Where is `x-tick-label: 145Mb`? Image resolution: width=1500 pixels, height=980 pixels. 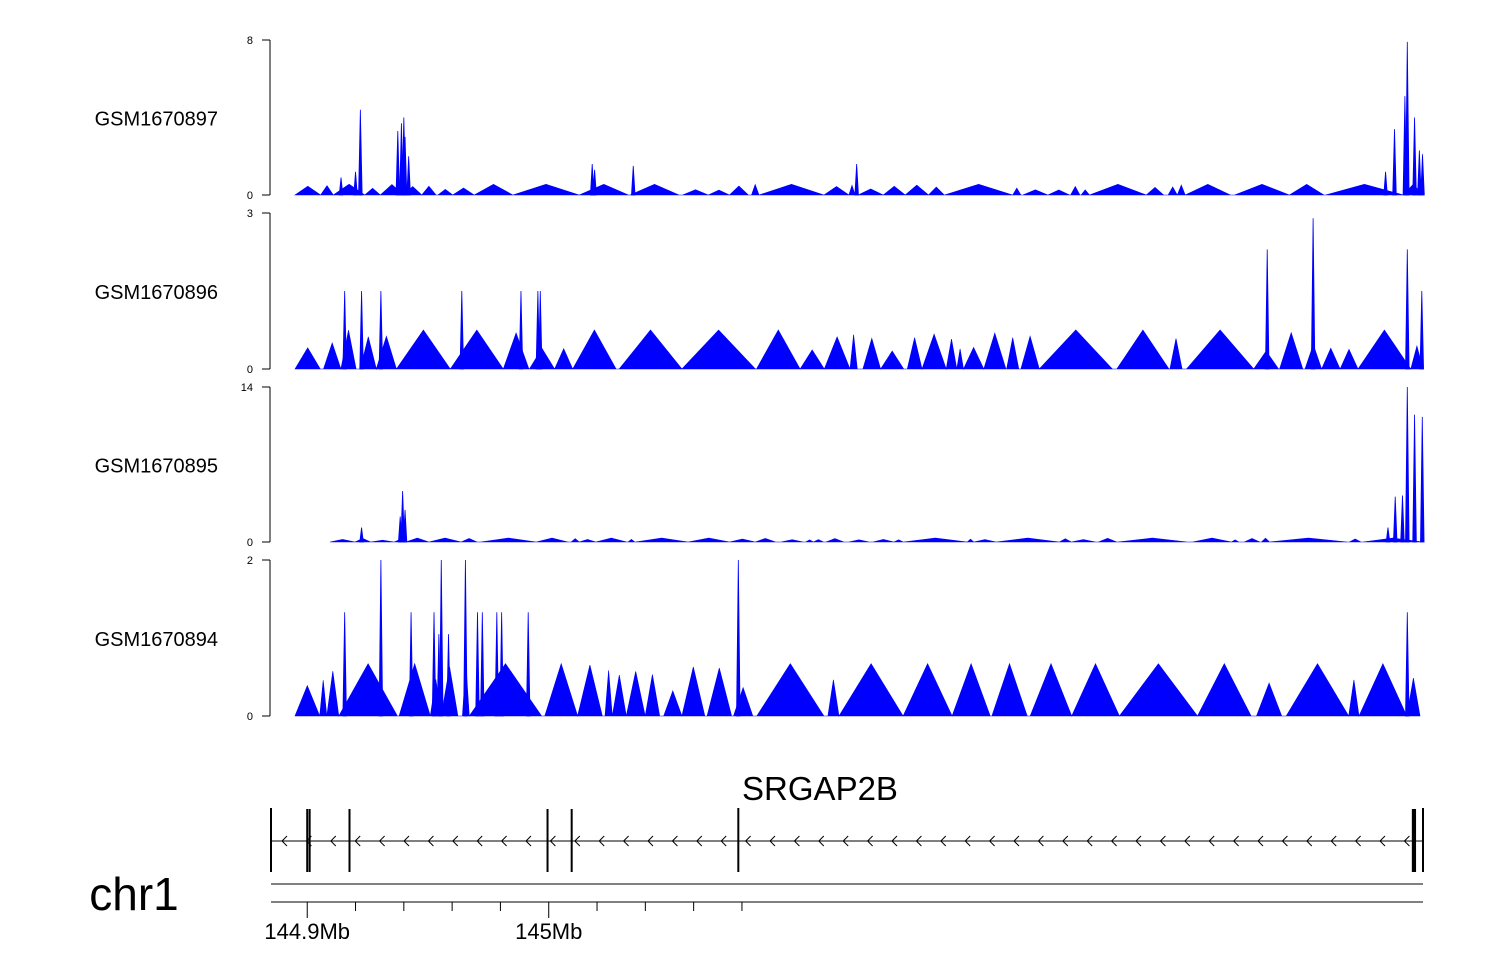
x-tick-label: 145Mb is located at coordinates (548, 931).